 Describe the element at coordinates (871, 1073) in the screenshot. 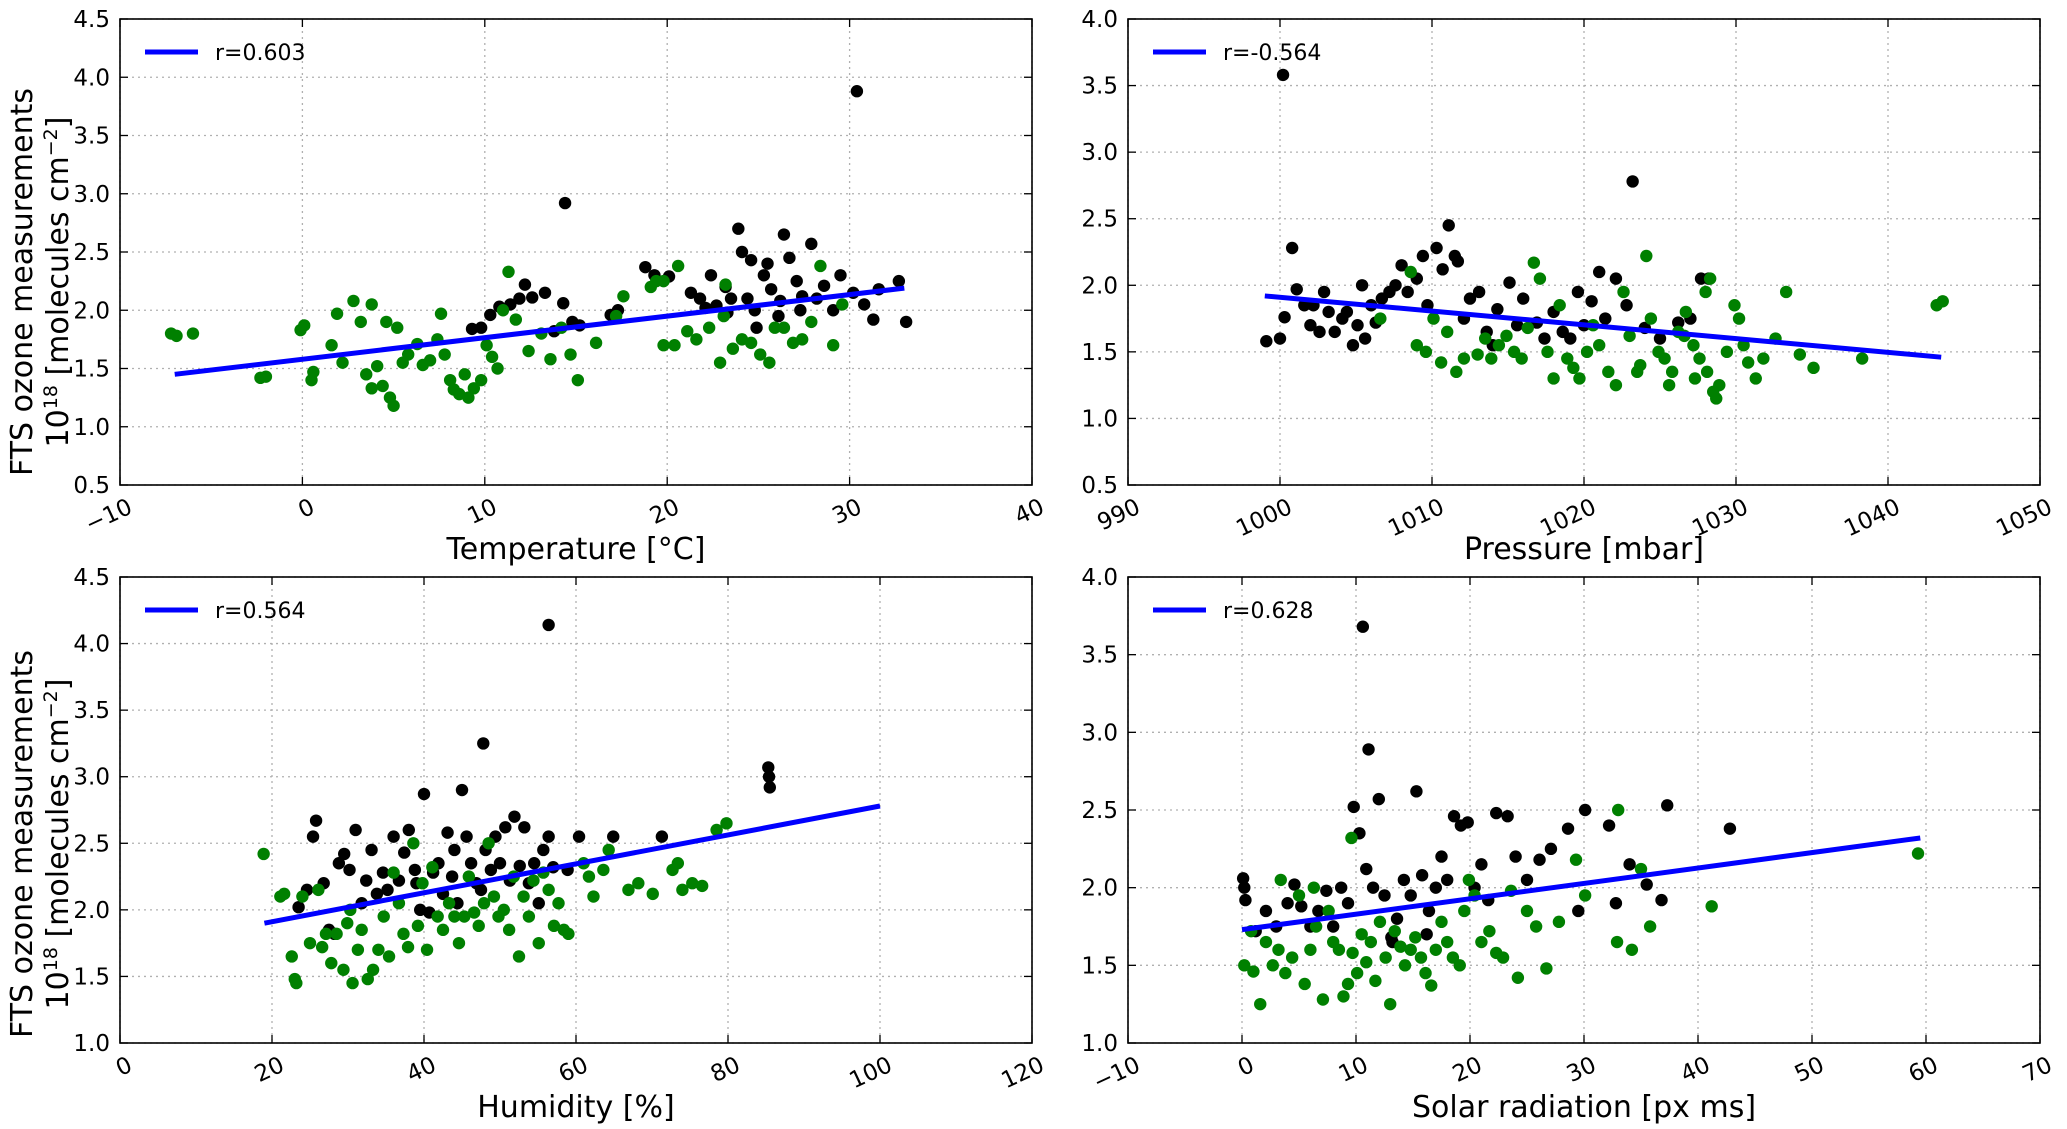

I see `x-tick-label: 100` at that location.